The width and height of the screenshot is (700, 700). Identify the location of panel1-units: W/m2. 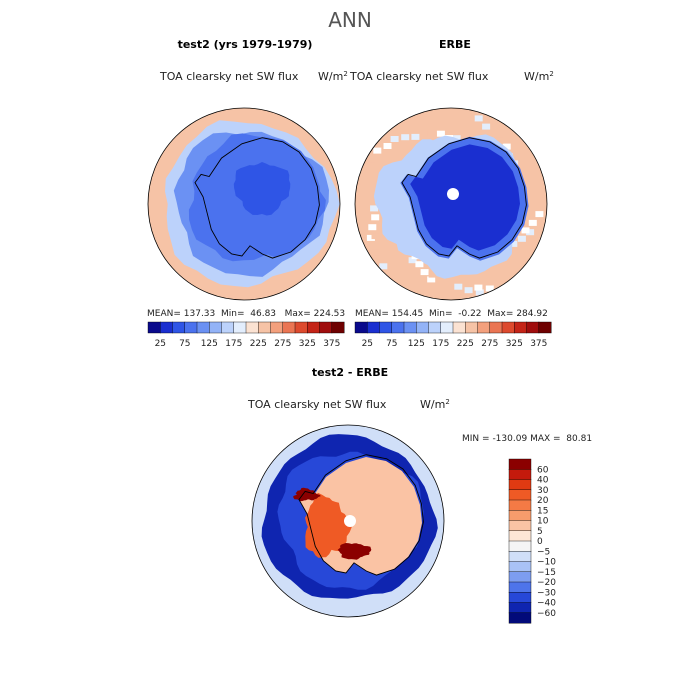
(333, 76).